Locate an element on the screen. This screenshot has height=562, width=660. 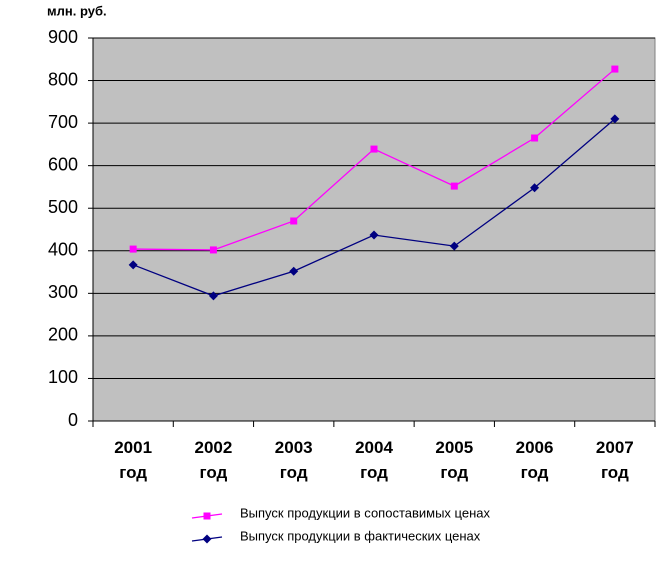
legend-label: Выпуск продукции в сопоставимых ценах is located at coordinates (365, 512).